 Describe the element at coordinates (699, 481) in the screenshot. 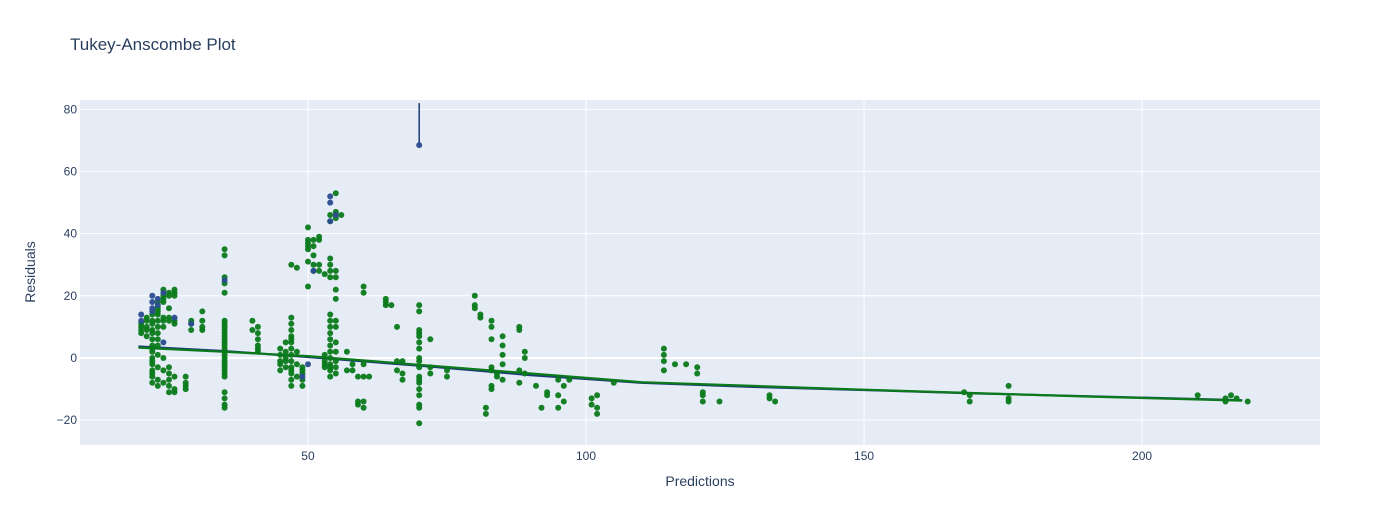

I see `x-axis-title: Predictions` at that location.